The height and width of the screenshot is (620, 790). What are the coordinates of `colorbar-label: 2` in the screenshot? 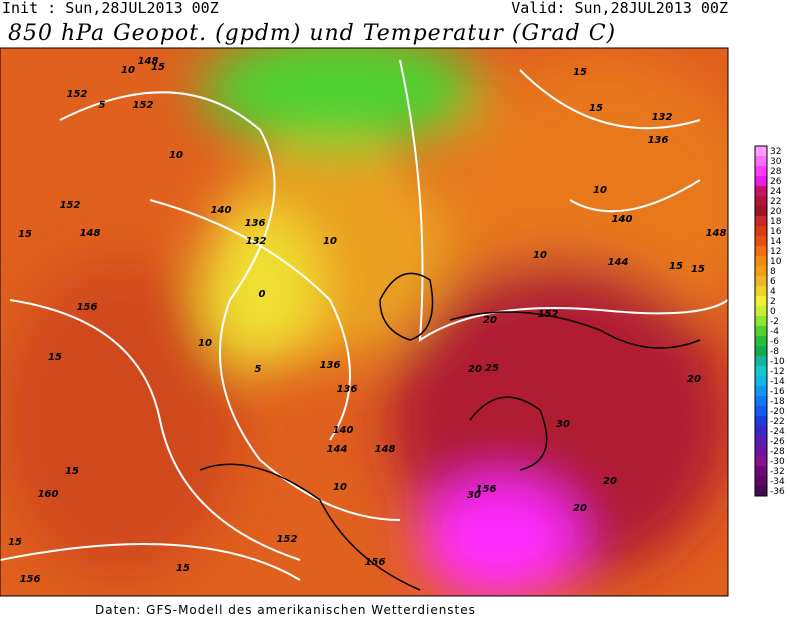 It's located at (773, 302).